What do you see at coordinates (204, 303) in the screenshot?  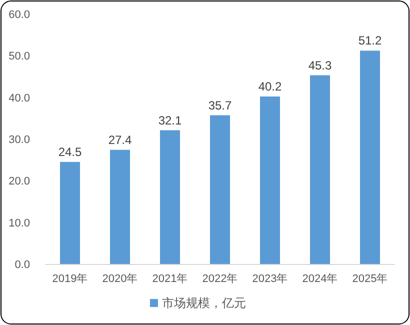 I see `legend-label: 市场规模，亿元` at bounding box center [204, 303].